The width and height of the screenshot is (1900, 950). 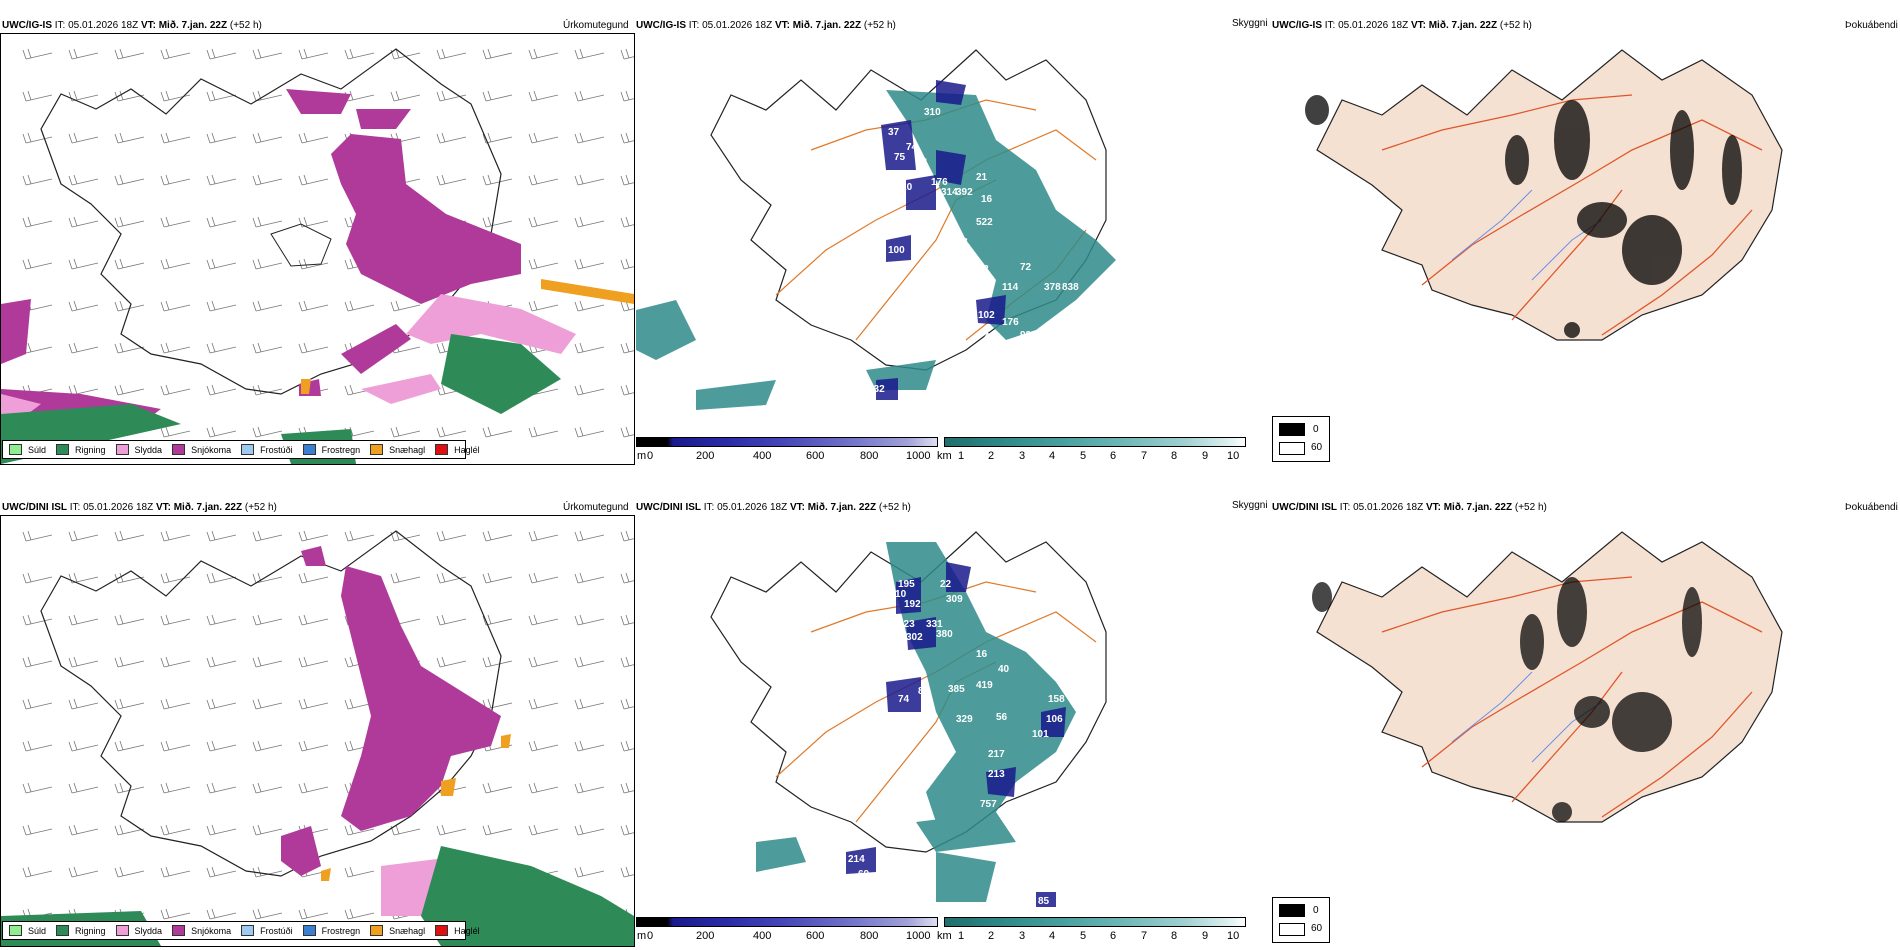 I want to click on ceiling-label: 422, so click(x=992, y=337).